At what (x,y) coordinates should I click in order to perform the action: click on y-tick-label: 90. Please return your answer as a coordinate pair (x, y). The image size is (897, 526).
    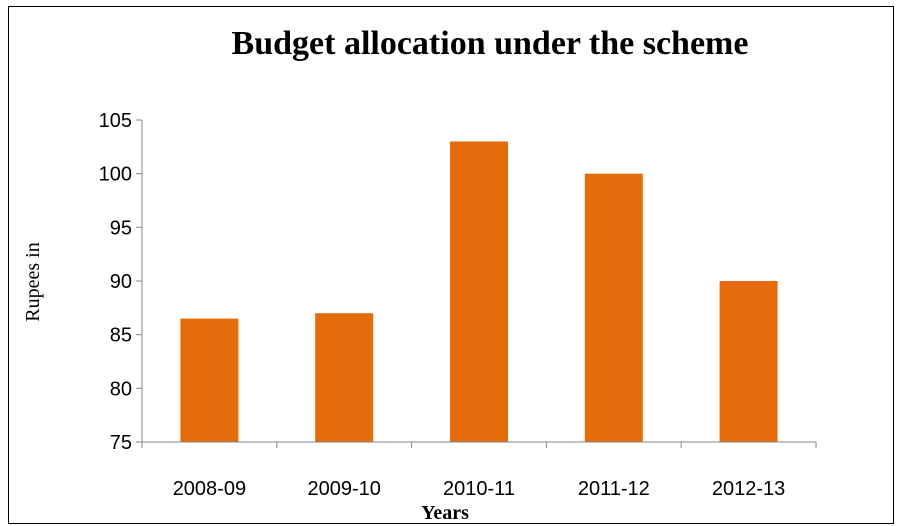
    Looking at the image, I should click on (121, 282).